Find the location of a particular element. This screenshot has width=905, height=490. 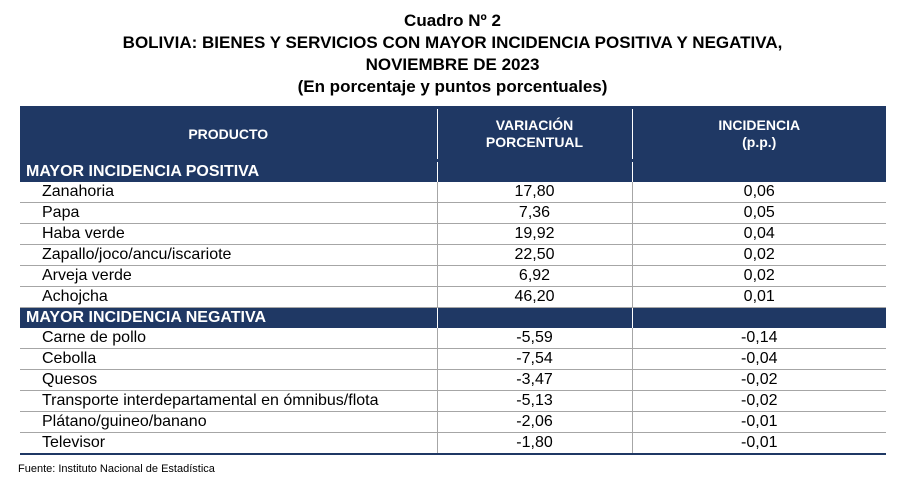

header-incidence: INCIDENCIA (p.p.) is located at coordinates (758, 134).